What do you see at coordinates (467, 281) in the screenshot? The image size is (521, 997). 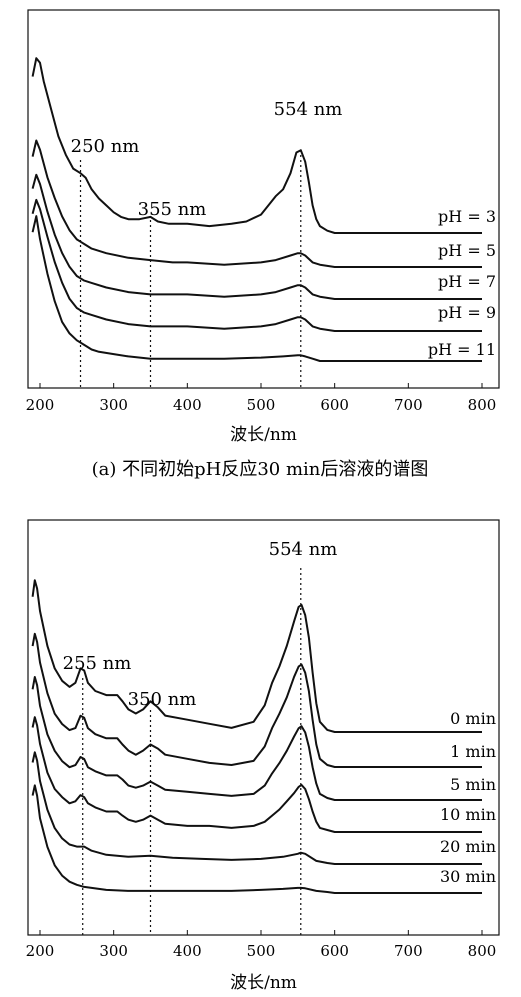 I see `series-label: pH = 7` at bounding box center [467, 281].